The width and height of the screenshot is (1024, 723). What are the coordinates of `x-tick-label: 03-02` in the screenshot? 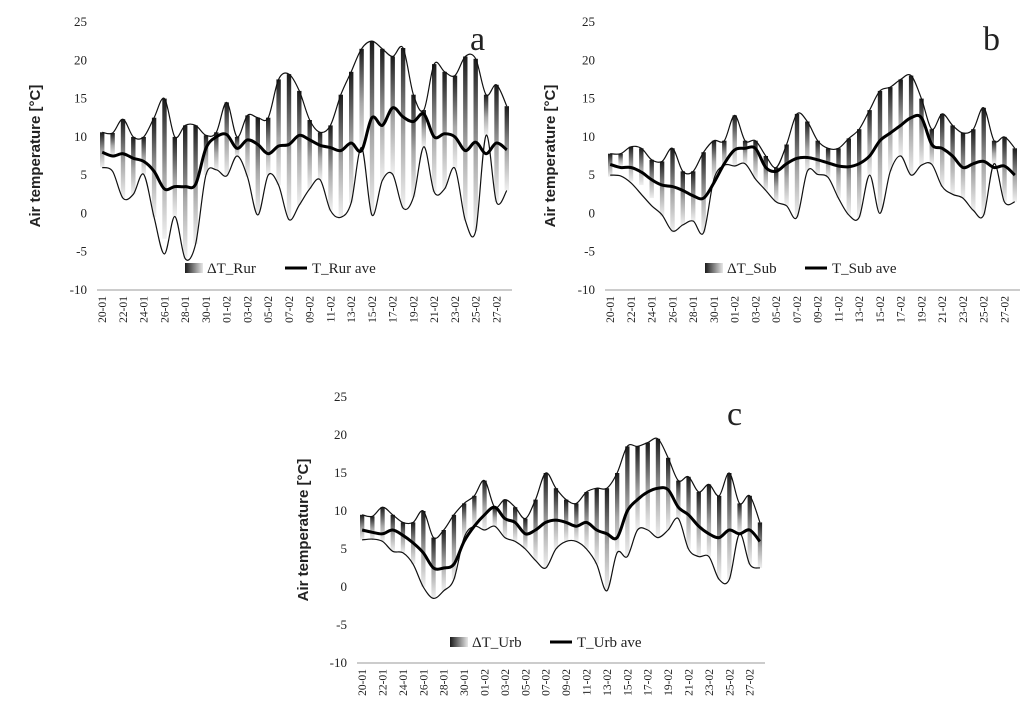 It's located at (506, 682).